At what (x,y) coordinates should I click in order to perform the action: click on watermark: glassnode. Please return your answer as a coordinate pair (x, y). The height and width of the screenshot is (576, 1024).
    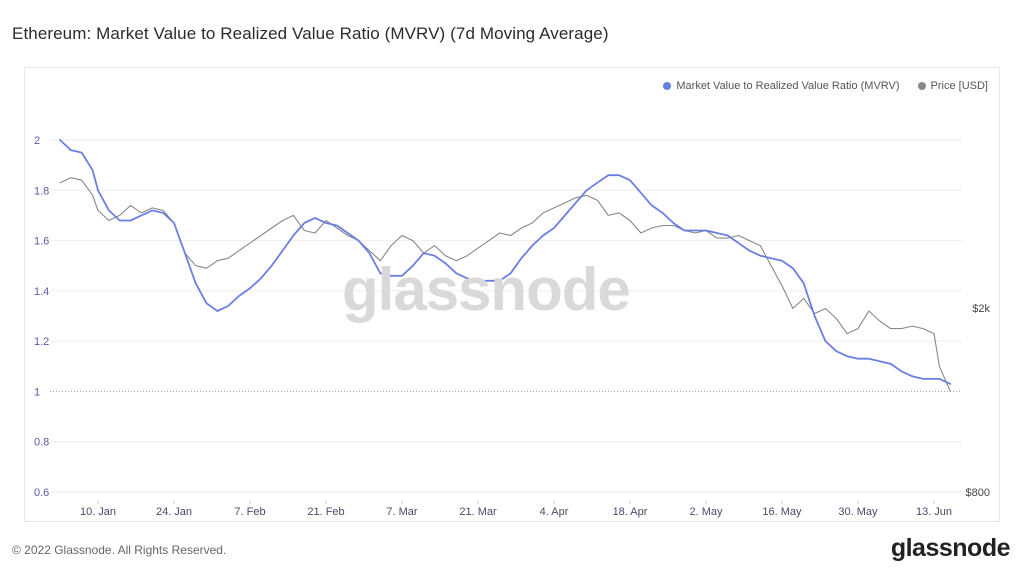
    Looking at the image, I should click on (486, 289).